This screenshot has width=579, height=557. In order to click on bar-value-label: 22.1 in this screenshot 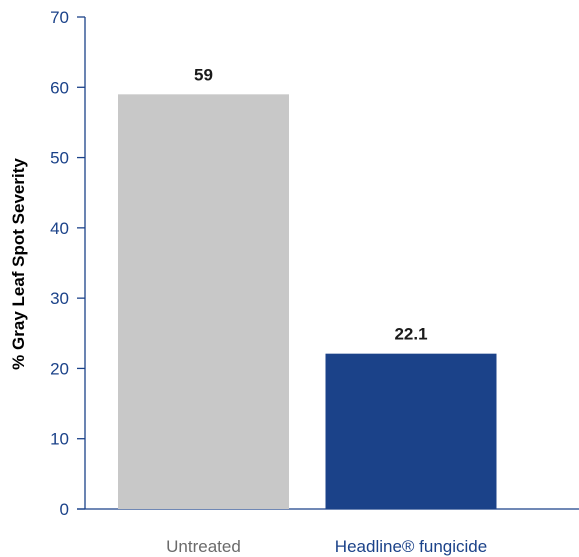, I will do `click(410, 334)`.